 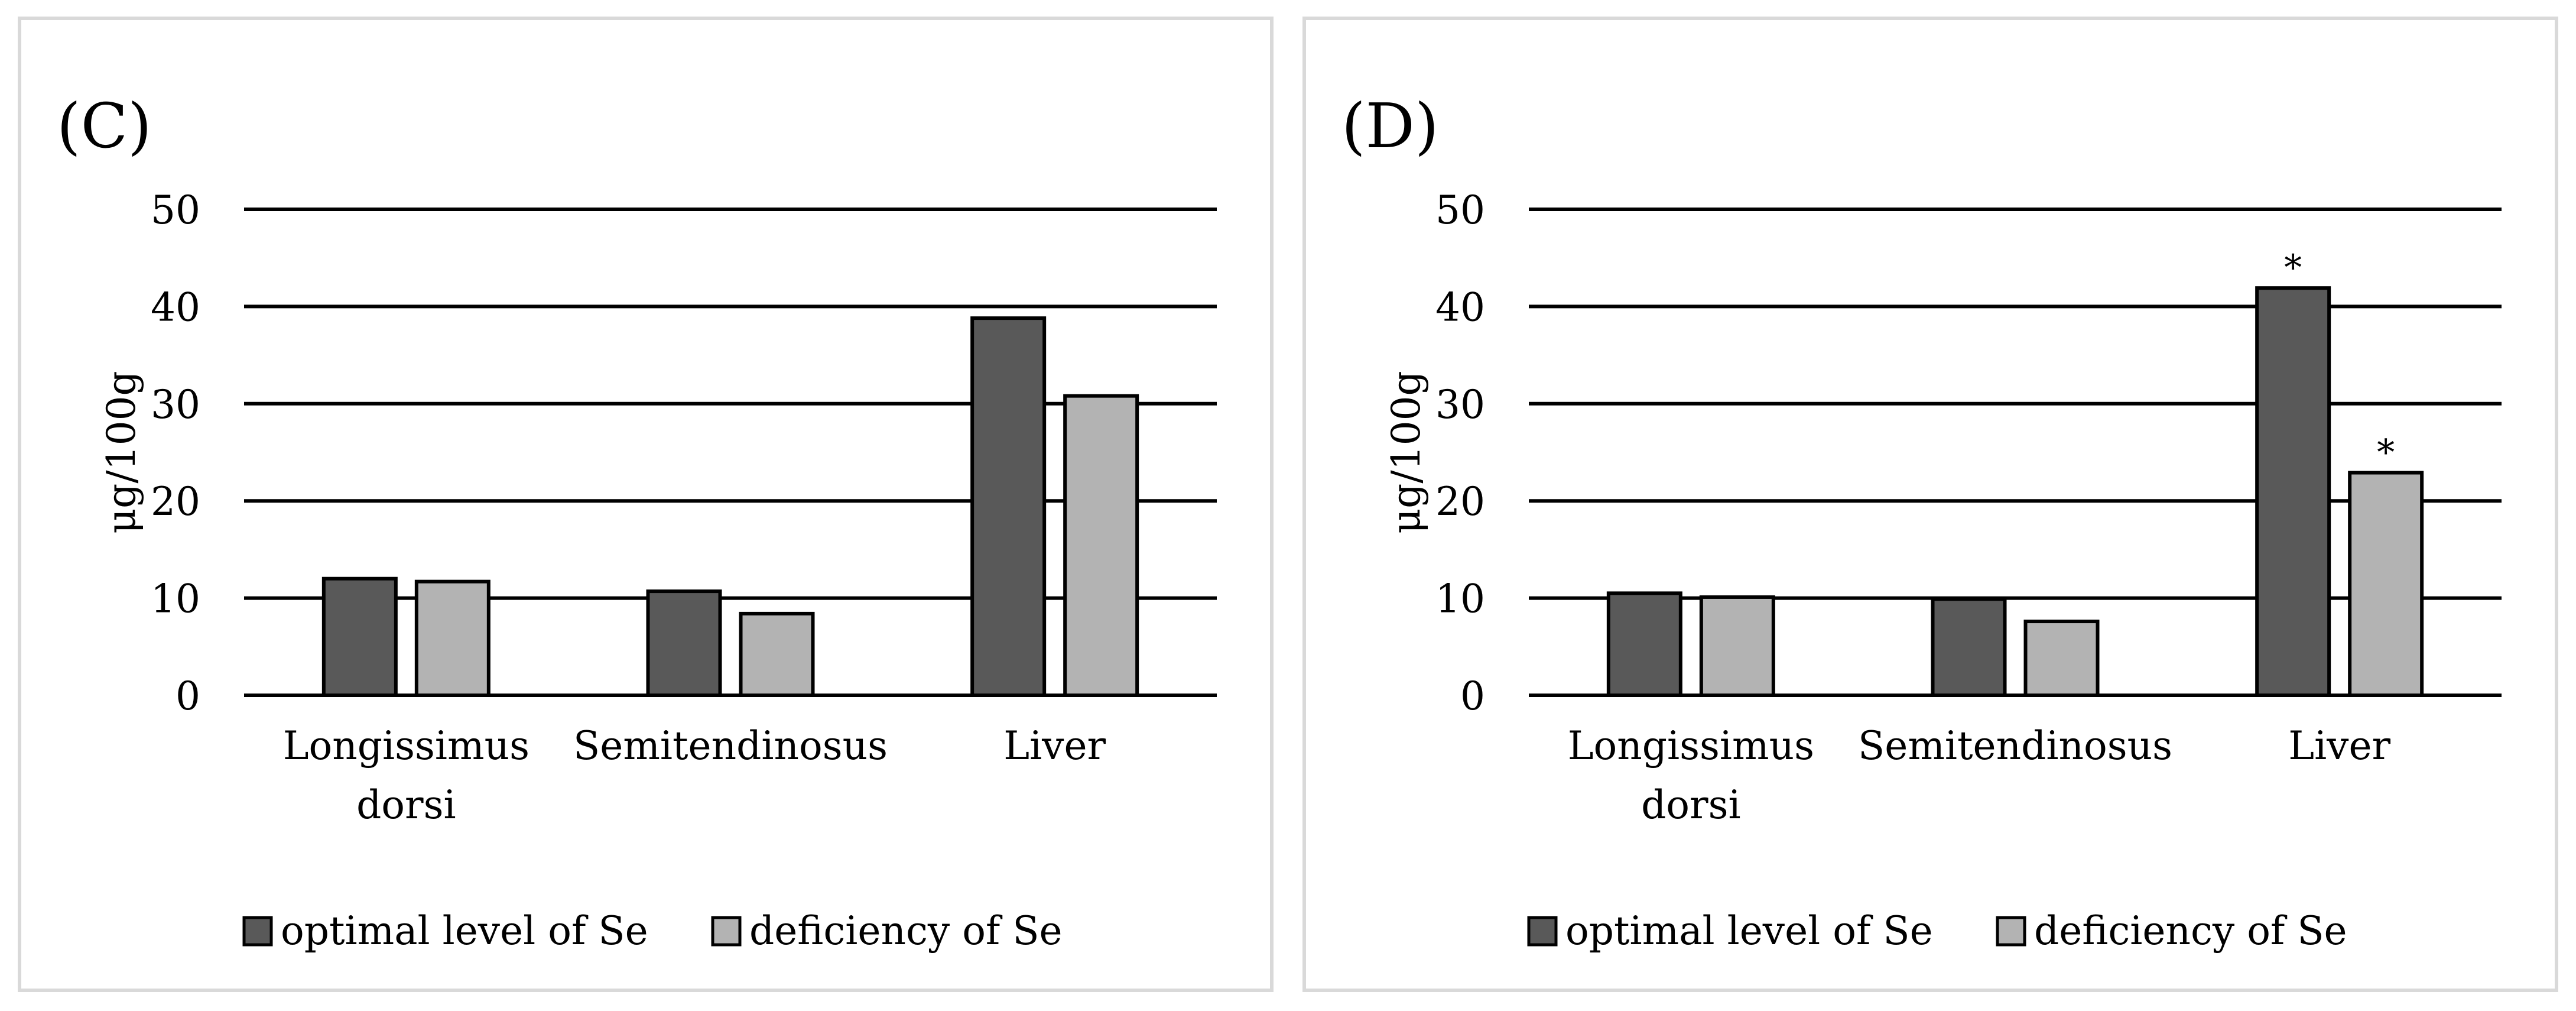 What do you see at coordinates (906, 931) in the screenshot?
I see `chart-c-legend-label-deficiency: deficiency of Se` at bounding box center [906, 931].